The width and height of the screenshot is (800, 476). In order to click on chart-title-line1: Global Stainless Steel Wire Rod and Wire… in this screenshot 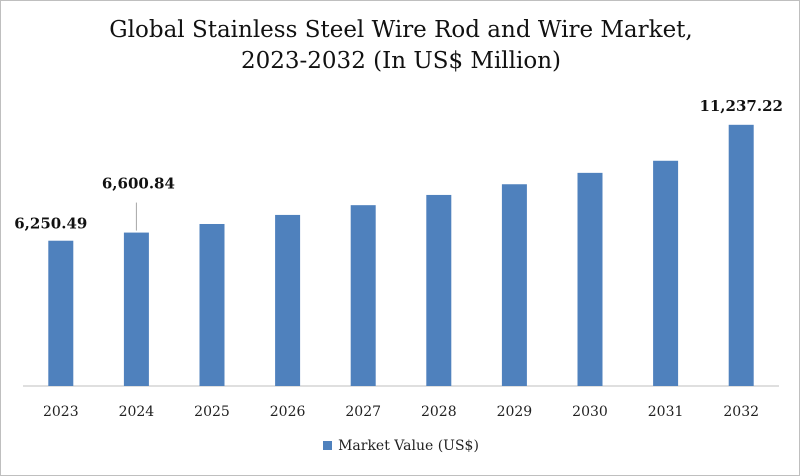, I will do `click(401, 30)`.